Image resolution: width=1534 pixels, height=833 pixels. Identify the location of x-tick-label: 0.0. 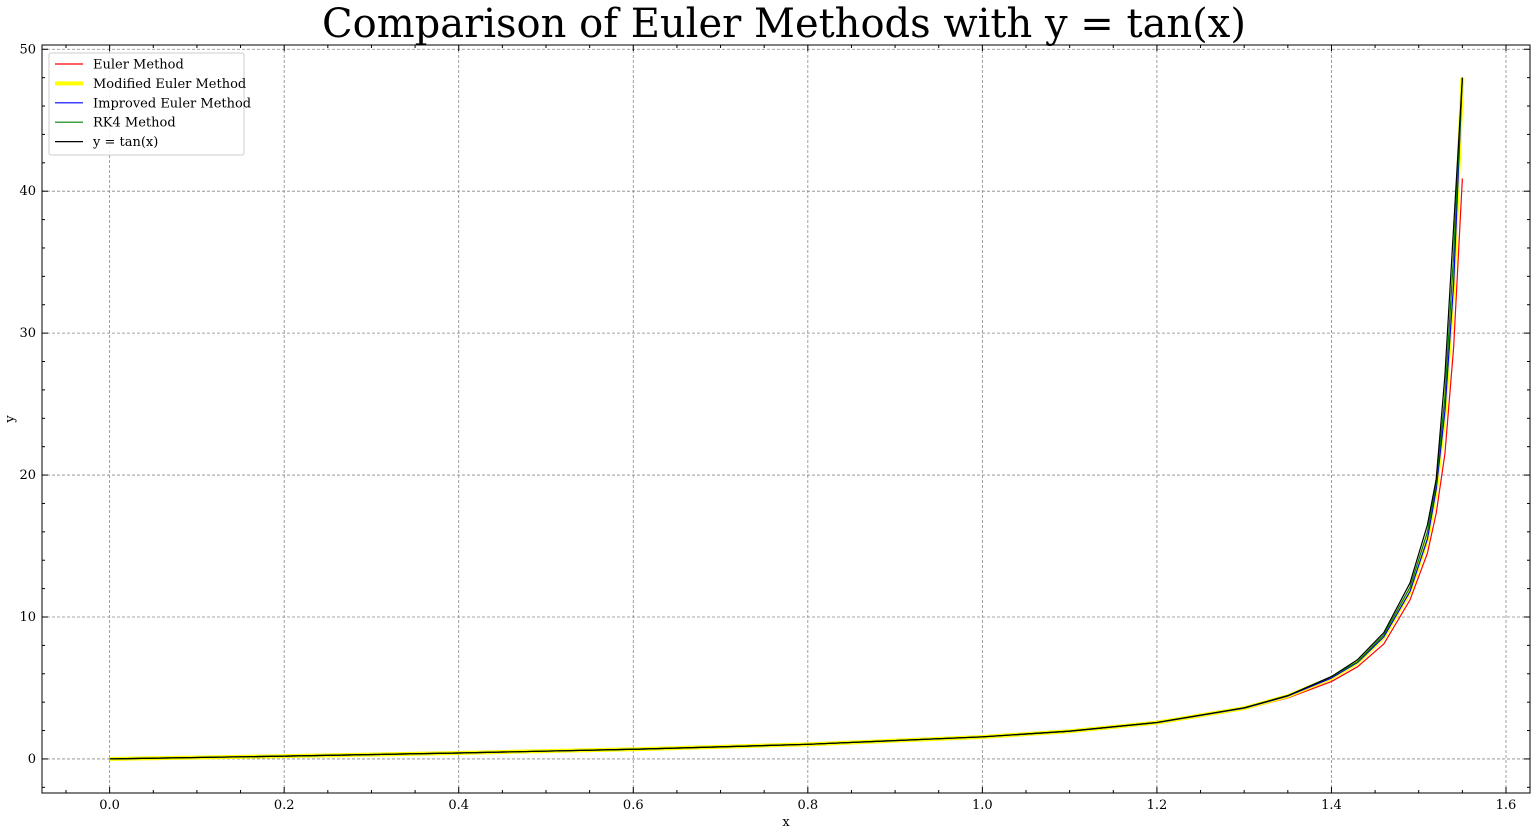
(109, 805).